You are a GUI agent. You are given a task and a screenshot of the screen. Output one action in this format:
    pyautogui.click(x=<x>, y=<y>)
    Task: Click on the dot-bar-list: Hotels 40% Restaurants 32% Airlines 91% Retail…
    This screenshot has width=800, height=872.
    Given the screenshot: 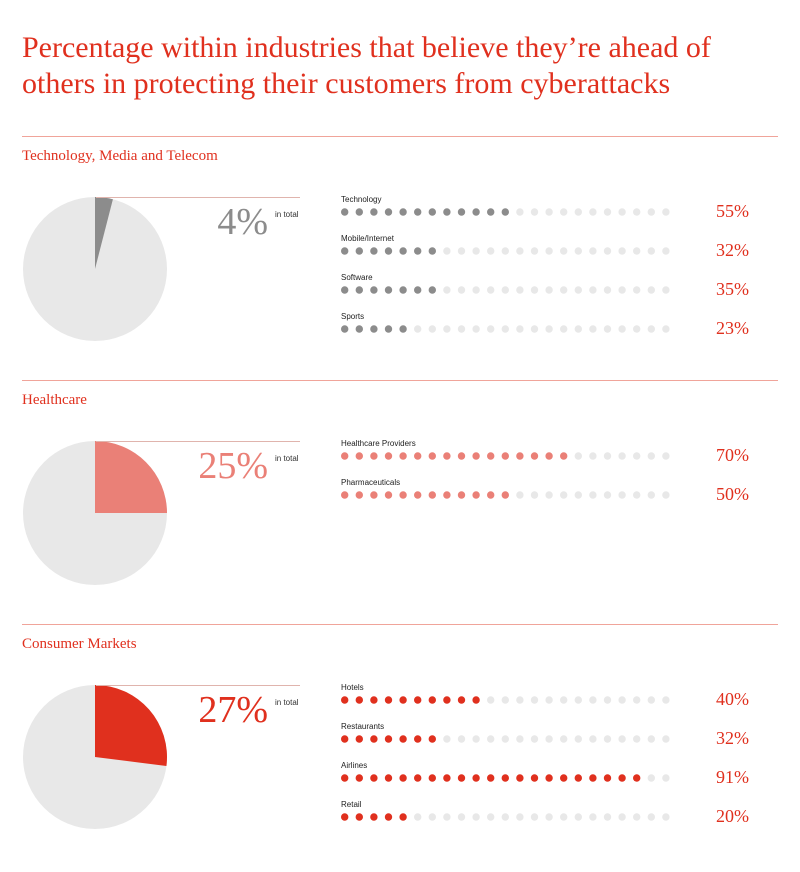 What is the action you would take?
    pyautogui.click(x=550, y=761)
    